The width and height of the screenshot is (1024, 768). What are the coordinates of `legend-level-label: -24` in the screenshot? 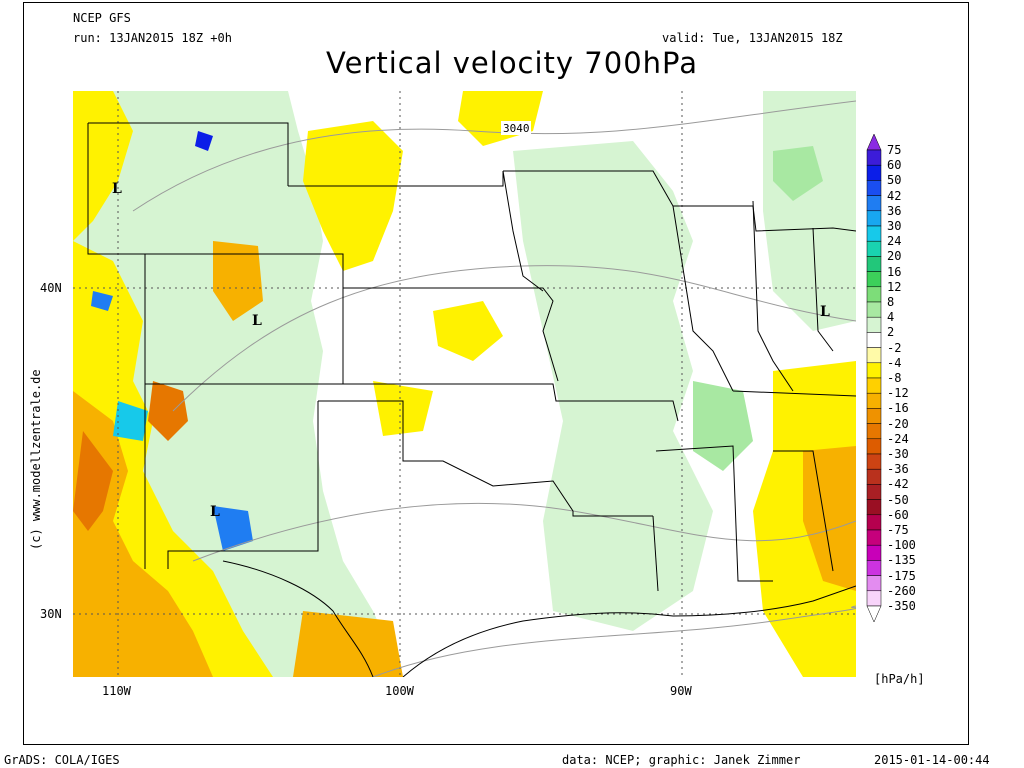 It's located at (898, 438).